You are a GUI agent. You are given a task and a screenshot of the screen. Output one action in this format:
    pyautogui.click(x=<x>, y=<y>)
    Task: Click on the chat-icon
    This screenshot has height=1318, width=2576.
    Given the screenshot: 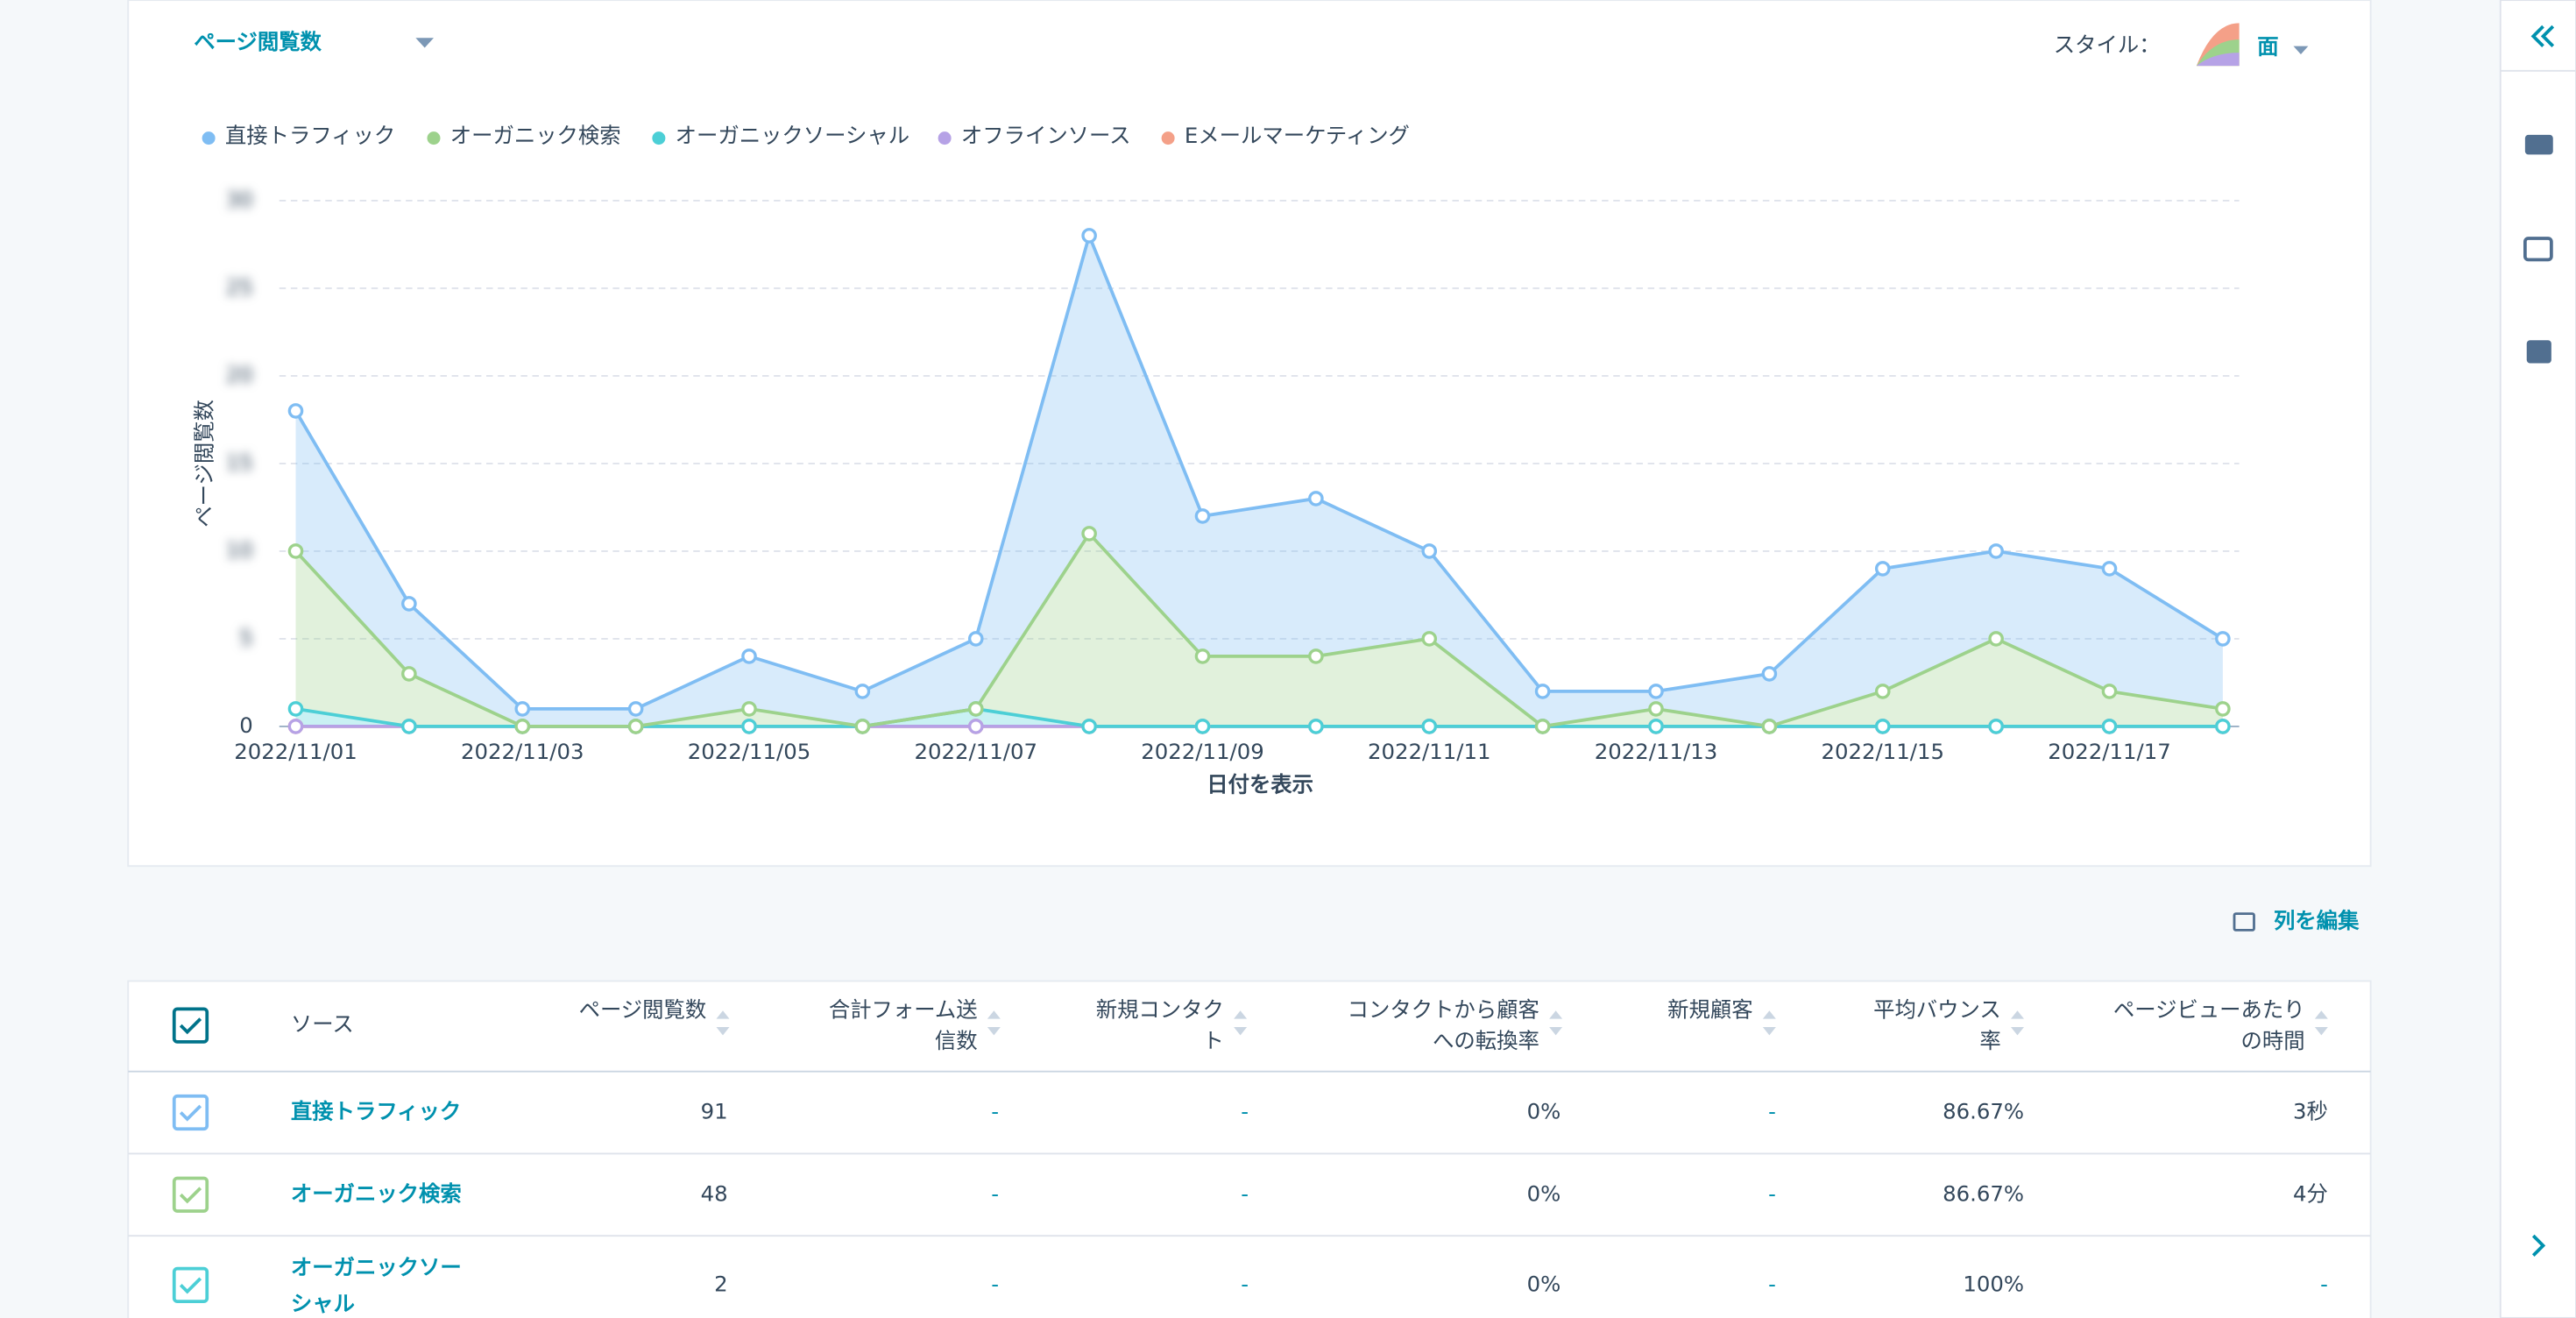 What is the action you would take?
    pyautogui.click(x=2538, y=144)
    